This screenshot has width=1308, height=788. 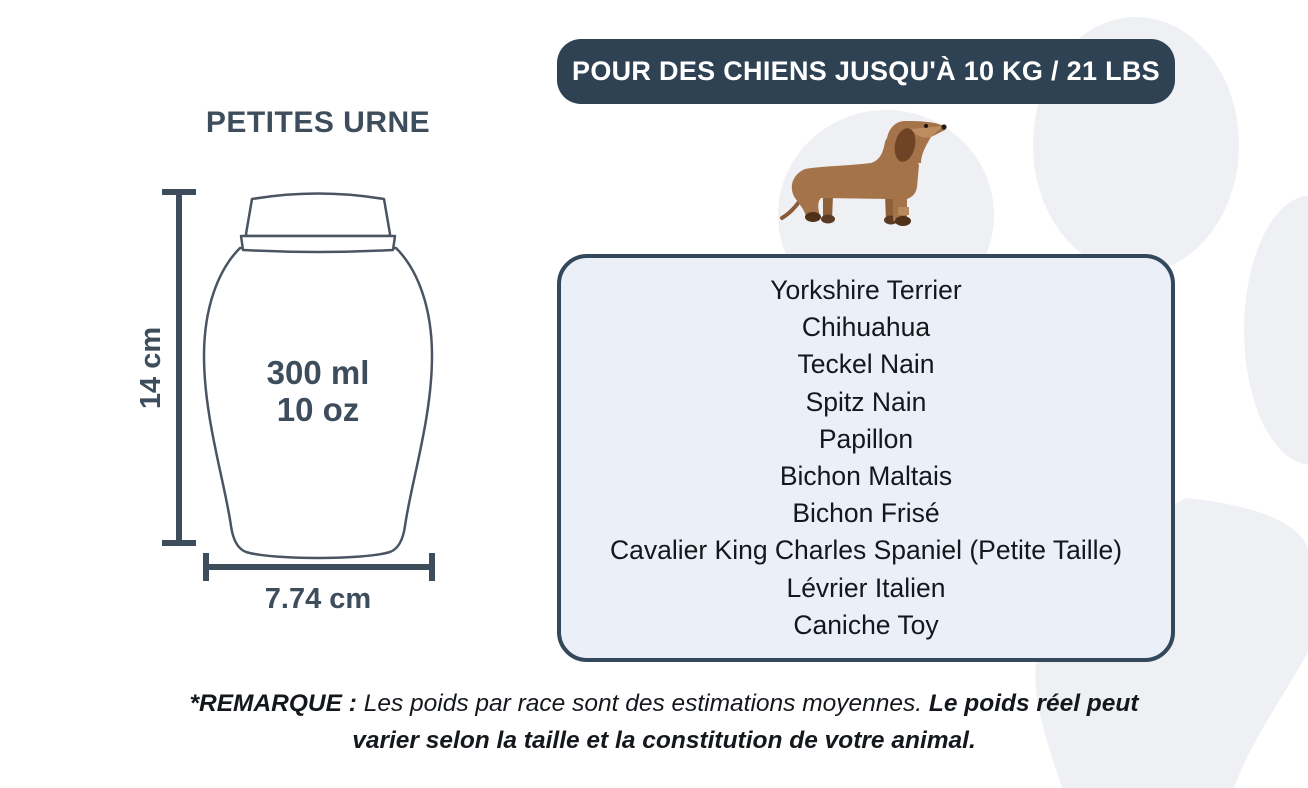 I want to click on weight-badge: POUR DES CHIENS JUSQU'À 10 KG / 21 LBS, so click(x=866, y=71).